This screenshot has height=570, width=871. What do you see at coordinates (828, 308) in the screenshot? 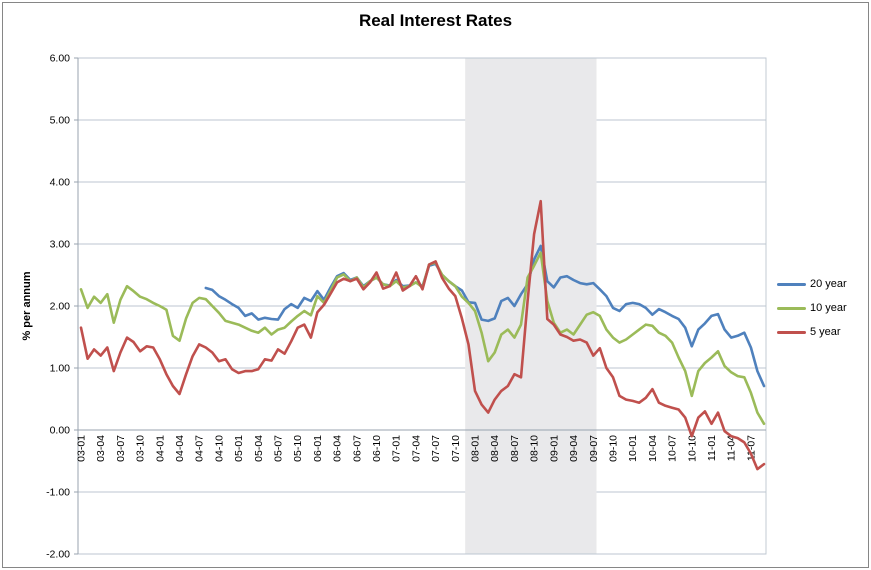
I see `legend-label: 10 year` at bounding box center [828, 308].